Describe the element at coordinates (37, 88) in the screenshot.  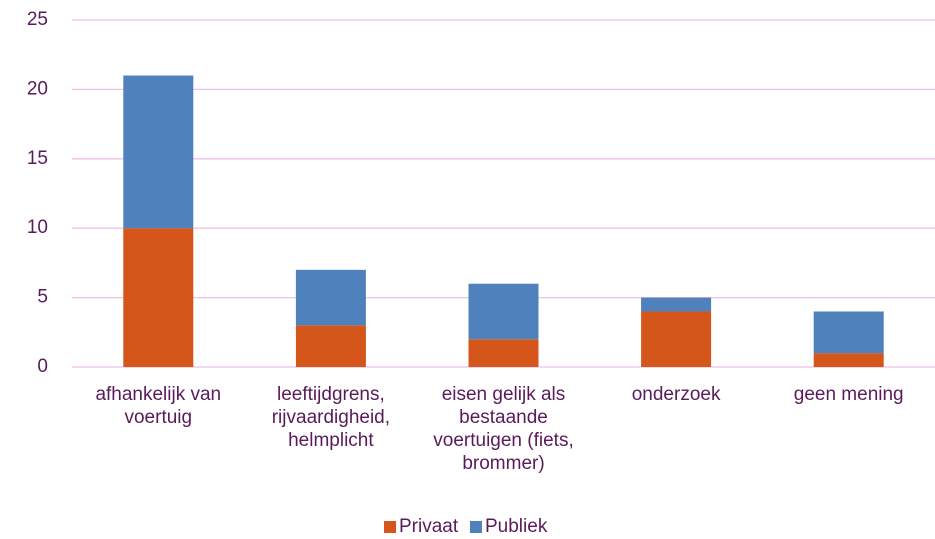
I see `y-tick-label: 20` at that location.